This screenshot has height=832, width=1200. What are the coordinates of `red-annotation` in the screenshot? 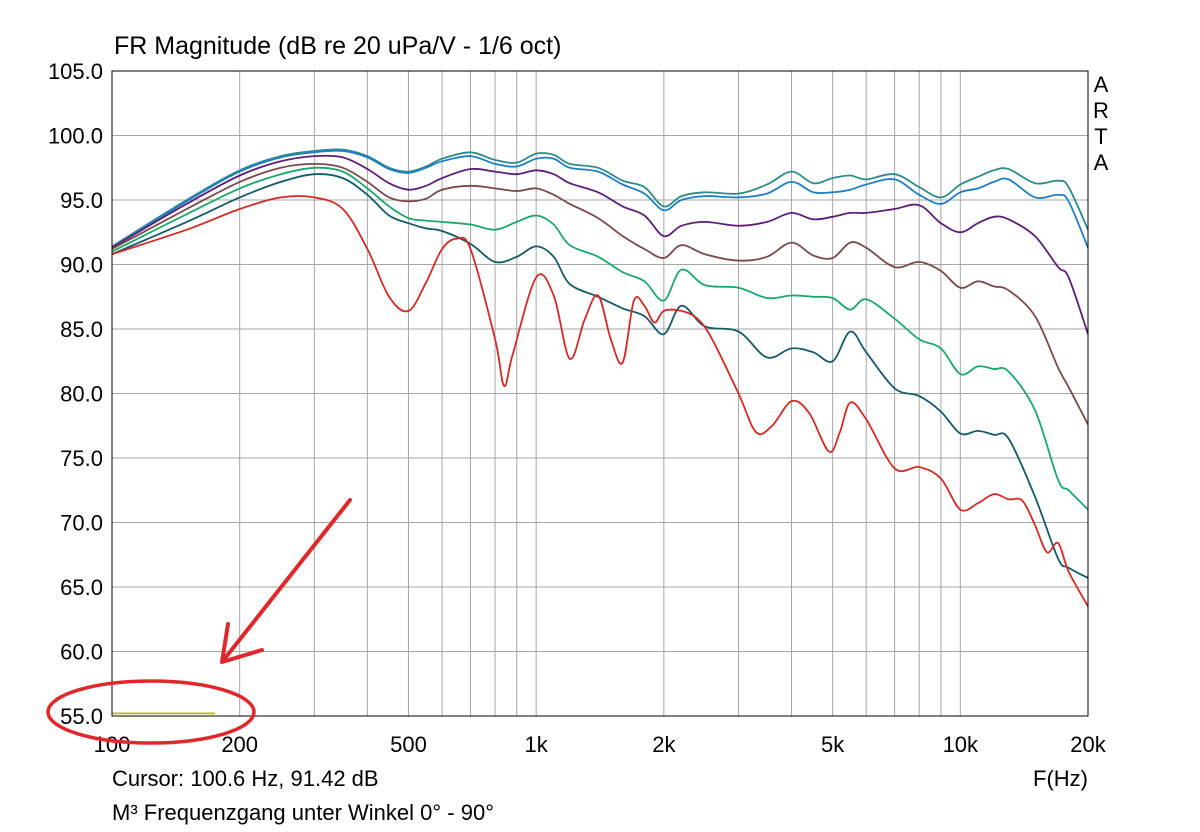 It's located at (199, 621).